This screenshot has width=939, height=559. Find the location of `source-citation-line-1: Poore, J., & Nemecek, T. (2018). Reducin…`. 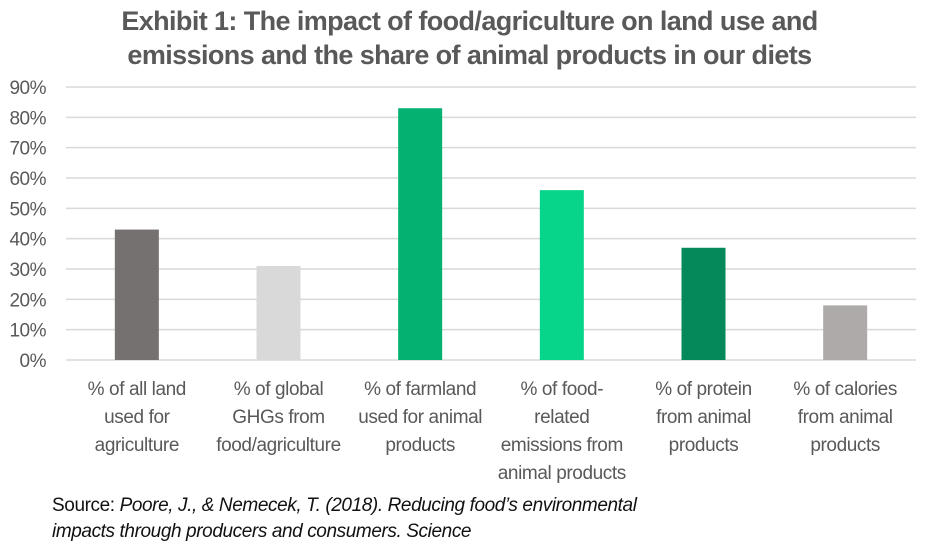

source-citation-line-1: Poore, J., & Nemecek, T. (2018). Reducin… is located at coordinates (378, 505).